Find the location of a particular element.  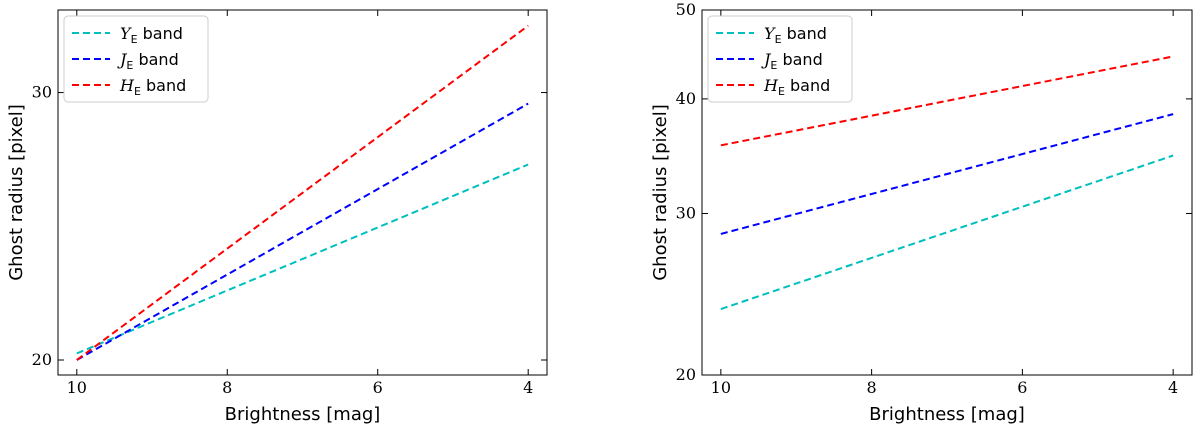

y-tick-label: 40 is located at coordinates (686, 98).